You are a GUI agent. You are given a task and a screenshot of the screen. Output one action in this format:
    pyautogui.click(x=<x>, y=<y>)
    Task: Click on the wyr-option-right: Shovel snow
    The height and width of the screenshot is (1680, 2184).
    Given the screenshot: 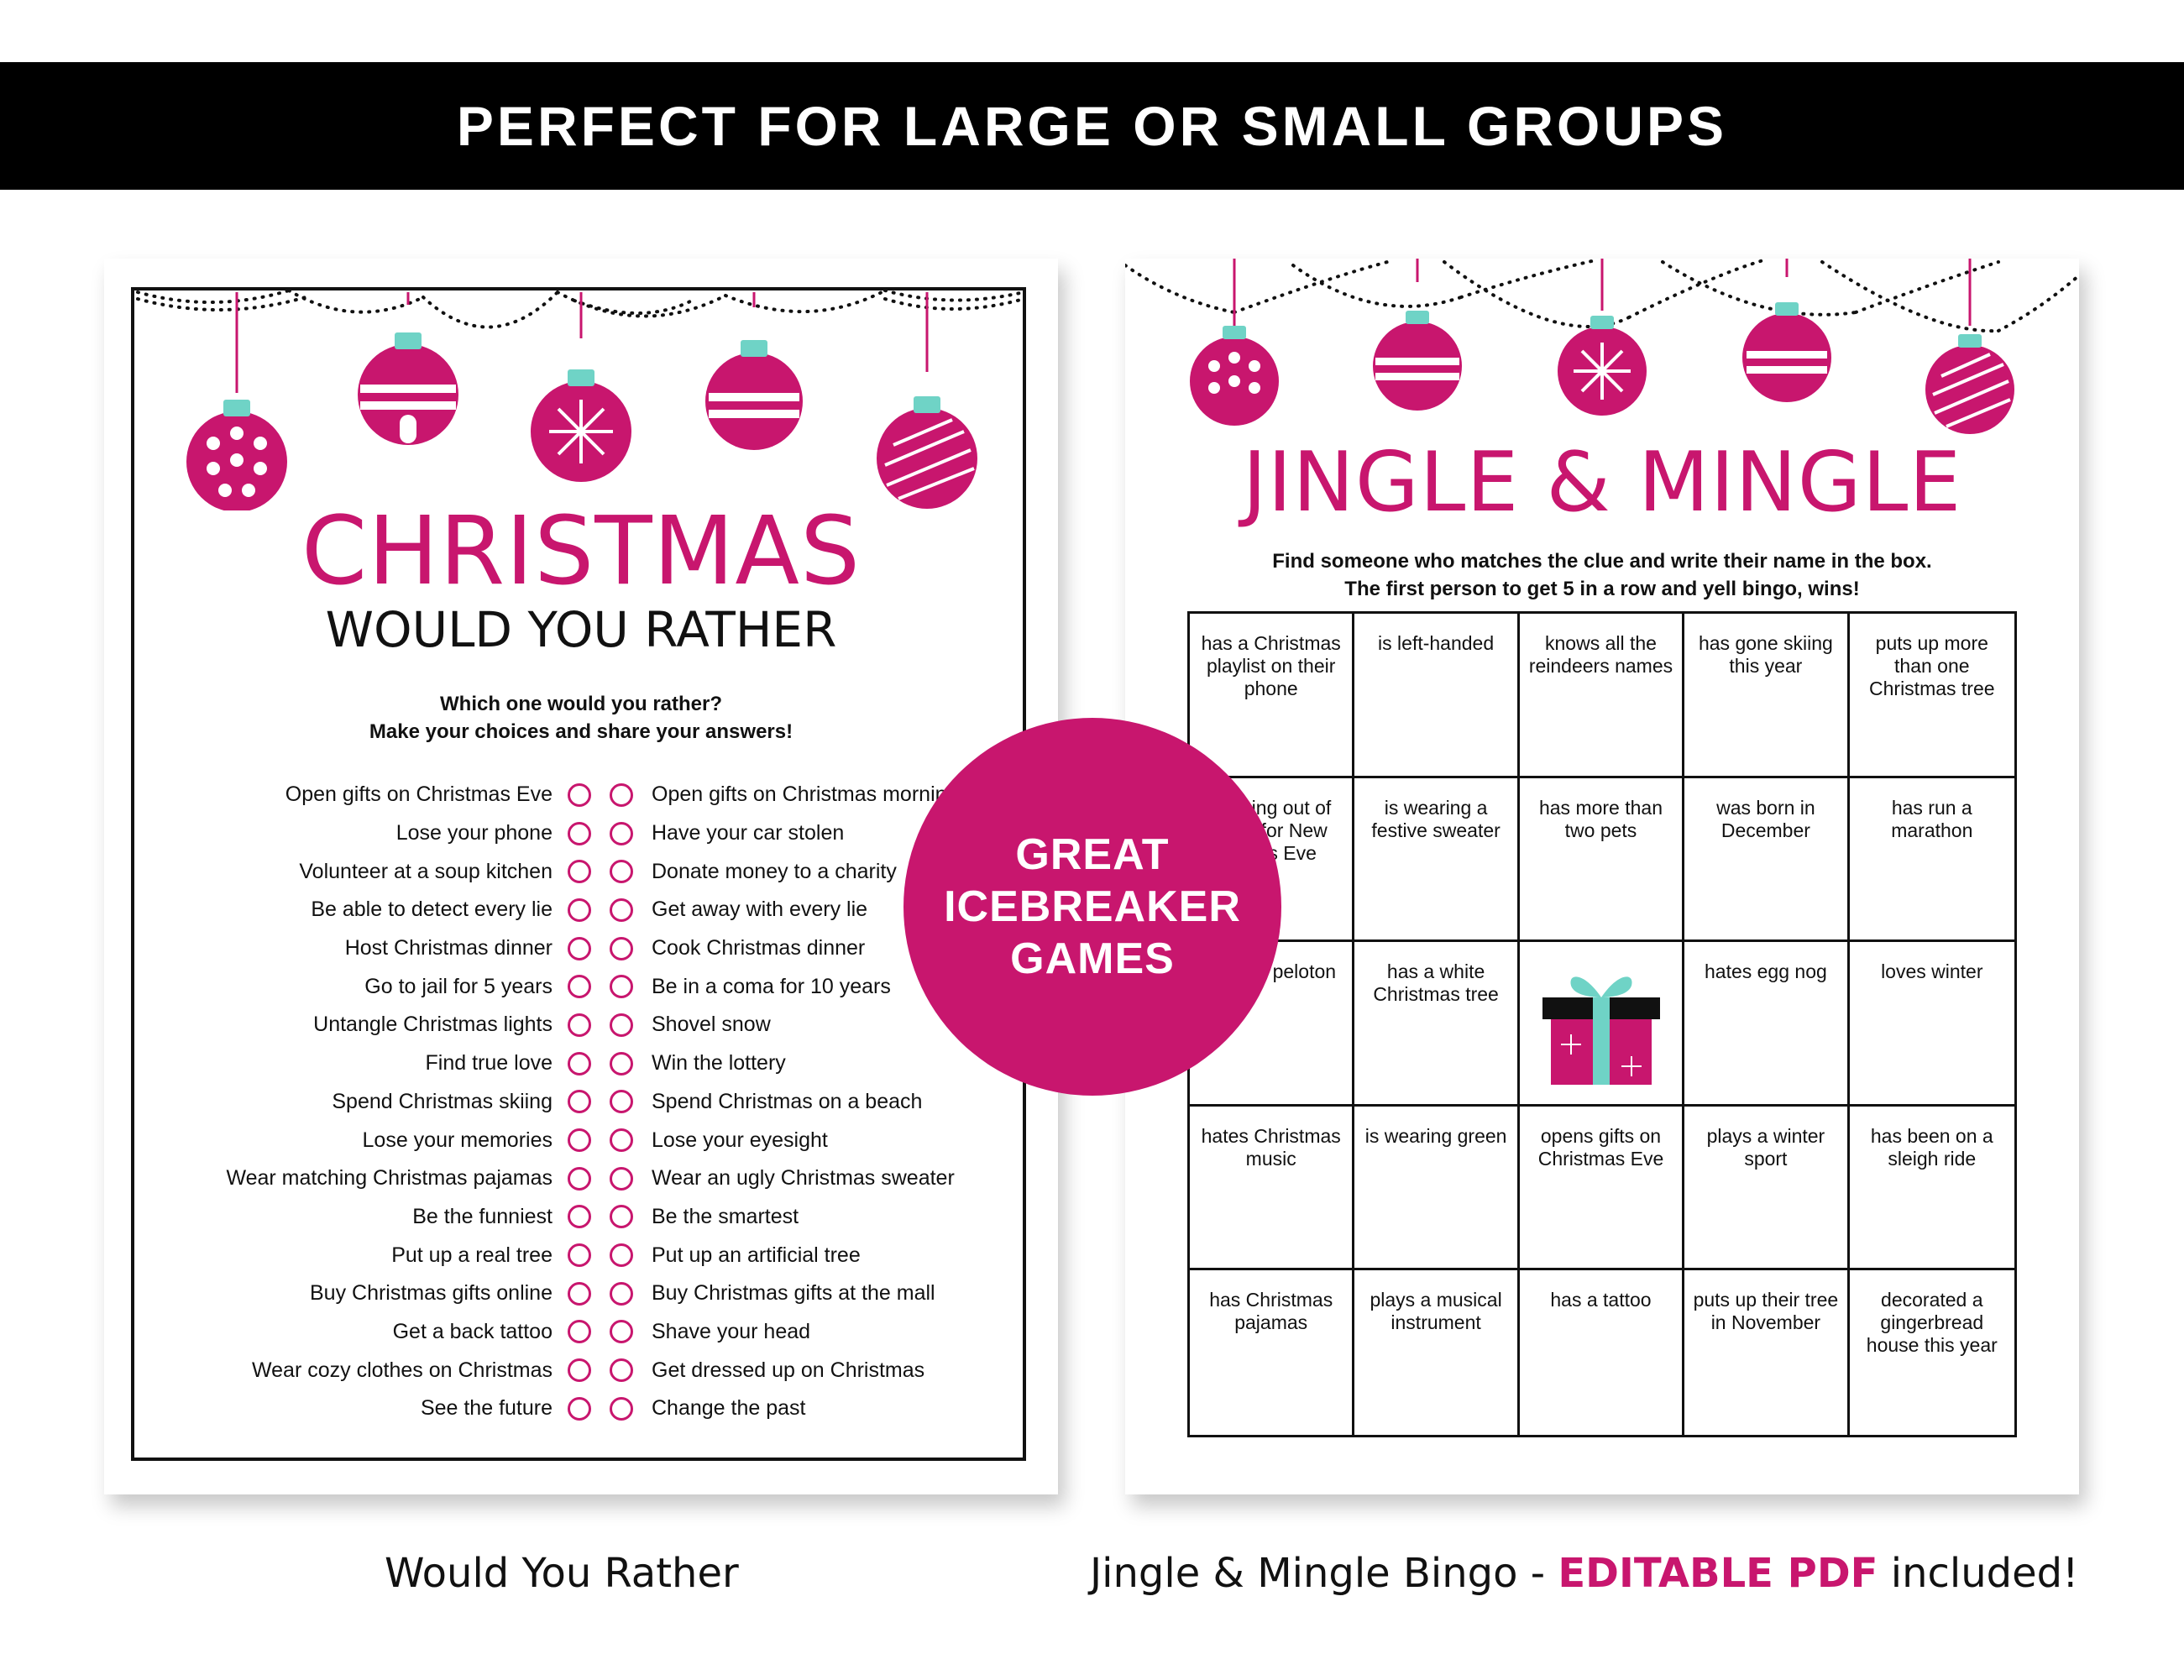 What is the action you would take?
    pyautogui.click(x=711, y=1025)
    